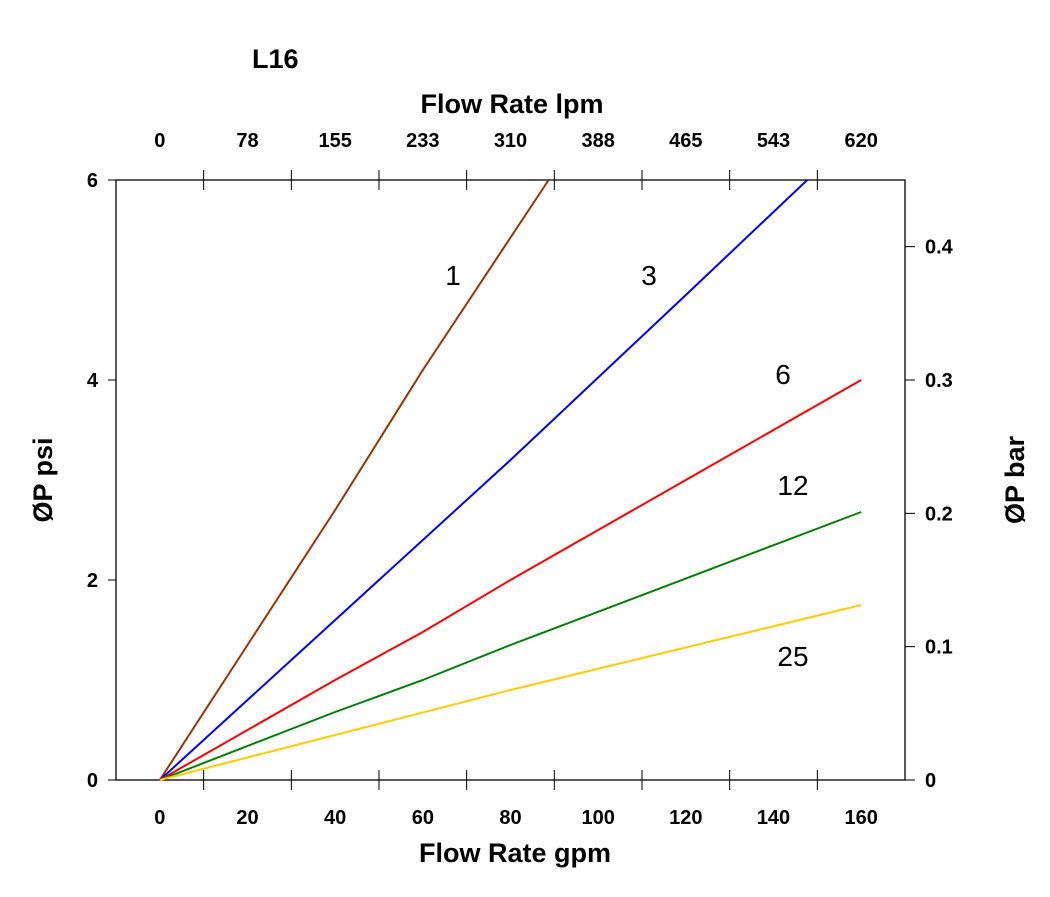 Image resolution: width=1050 pixels, height=897 pixels. Describe the element at coordinates (453, 275) in the screenshot. I see `series-label-1: 1` at that location.